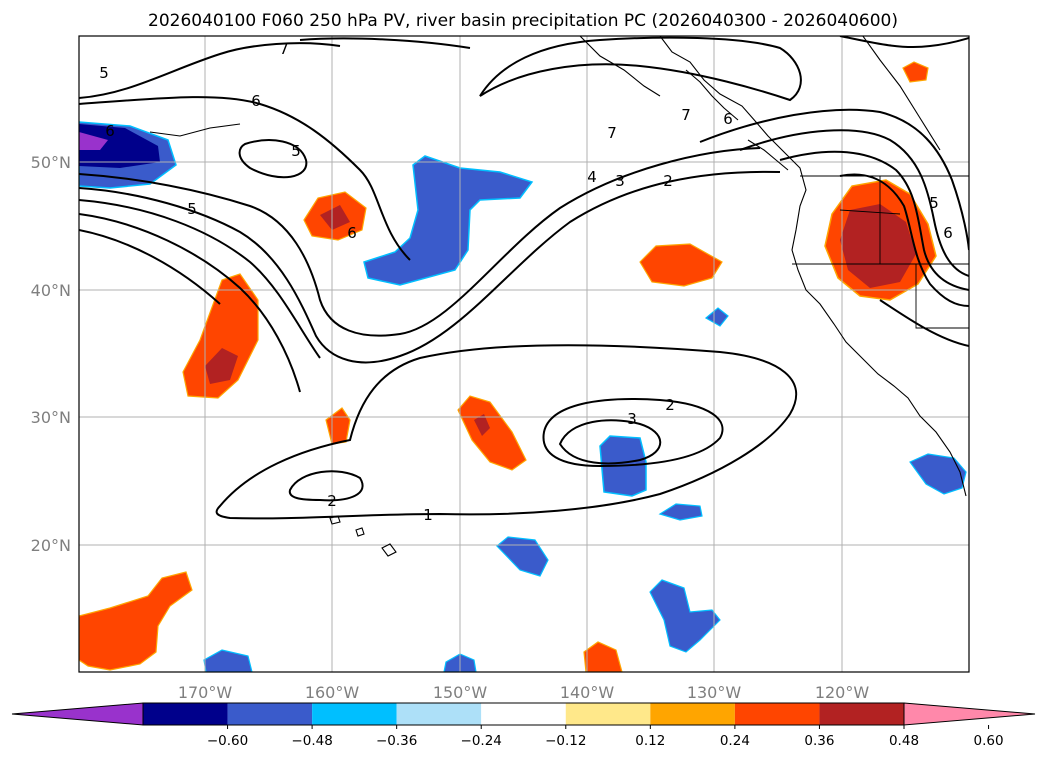 The height and width of the screenshot is (765, 1047). Describe the element at coordinates (587, 692) in the screenshot. I see `lon-label: 140°W` at that location.